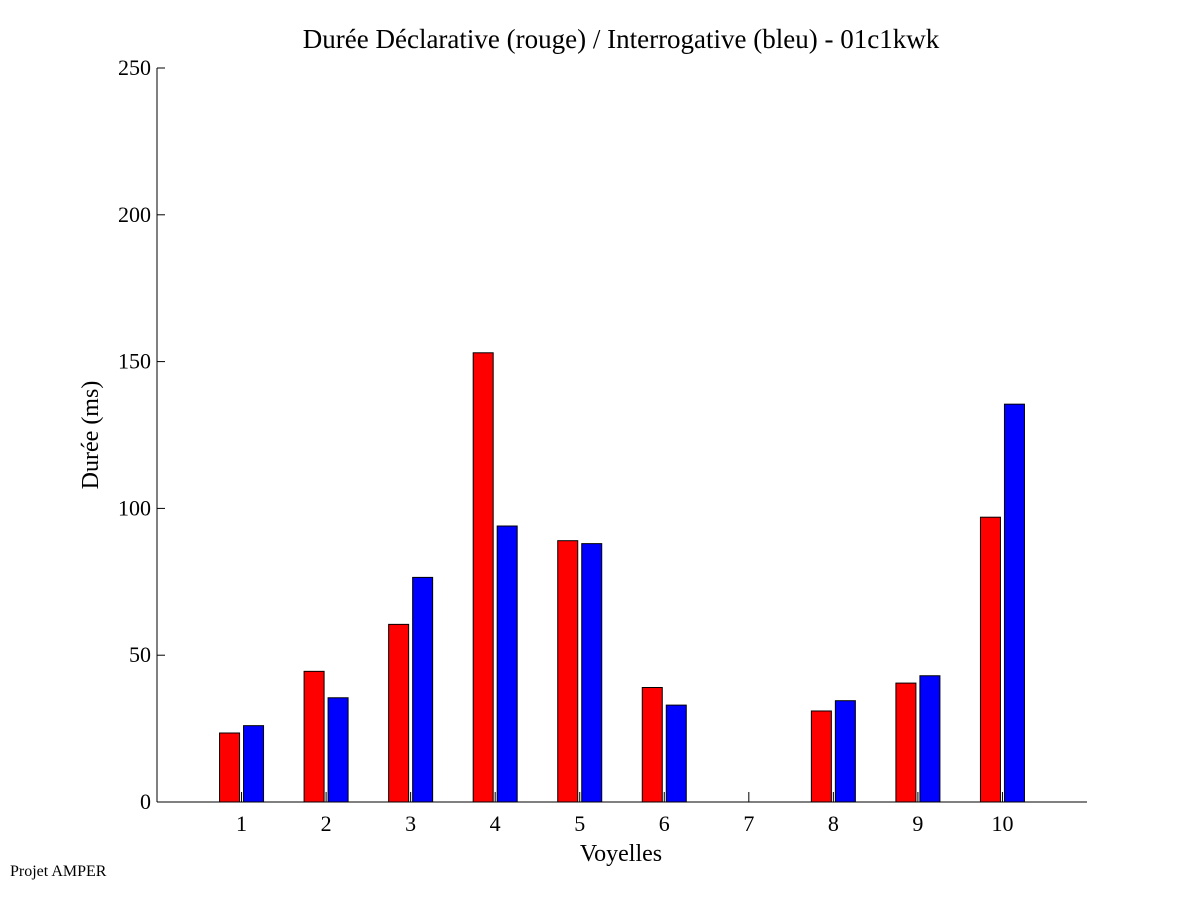 This screenshot has width=1201, height=901. What do you see at coordinates (134, 507) in the screenshot?
I see `y-tick-label: 100` at bounding box center [134, 507].